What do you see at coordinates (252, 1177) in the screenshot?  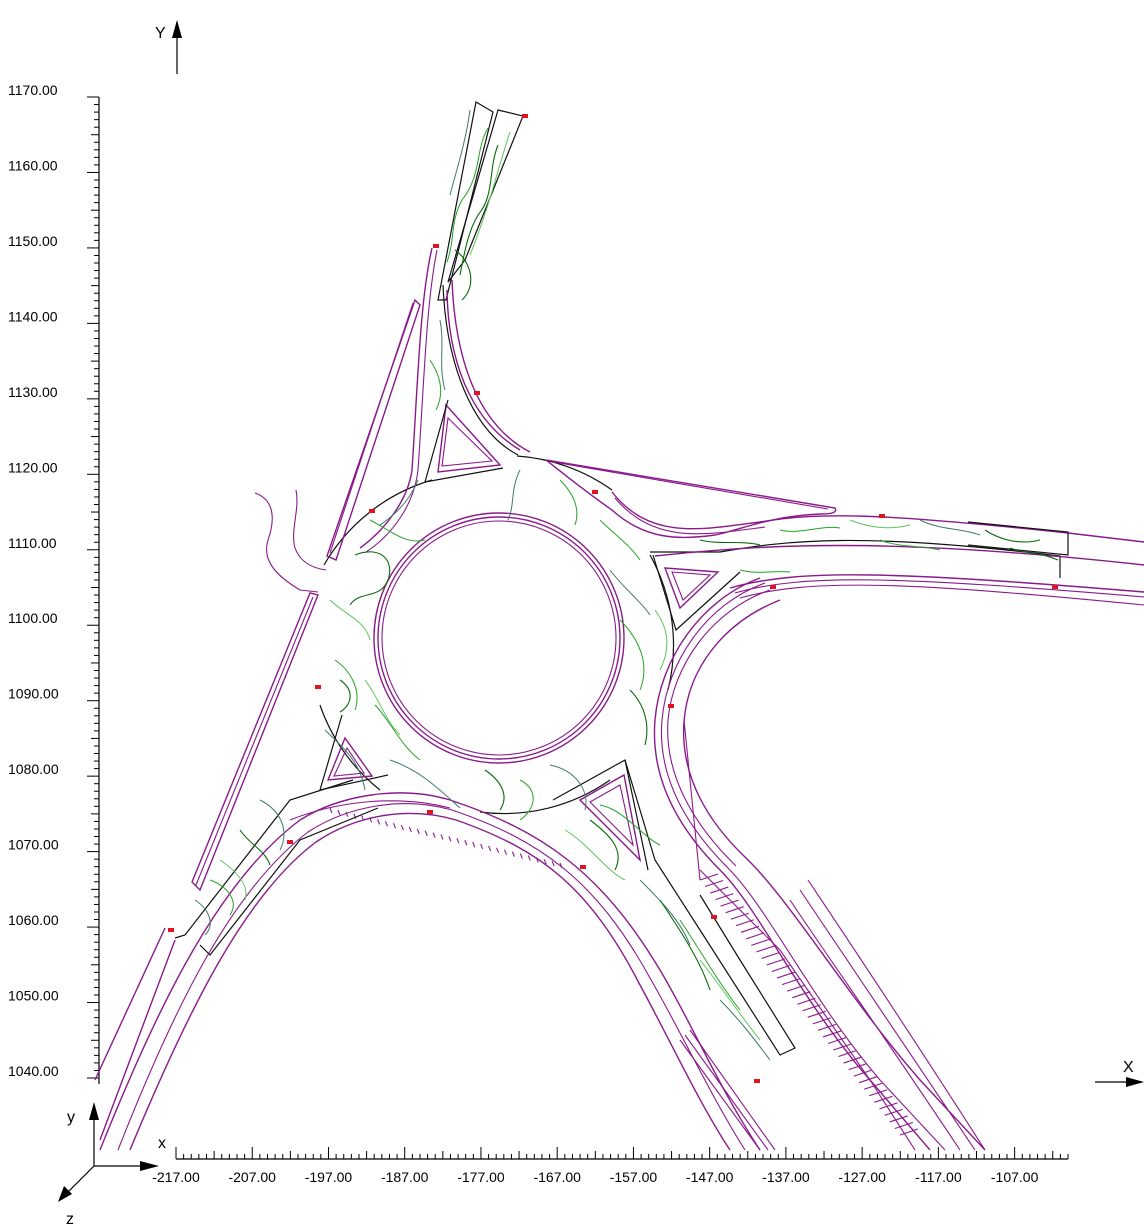 I see `x-tick-label: -207.00` at bounding box center [252, 1177].